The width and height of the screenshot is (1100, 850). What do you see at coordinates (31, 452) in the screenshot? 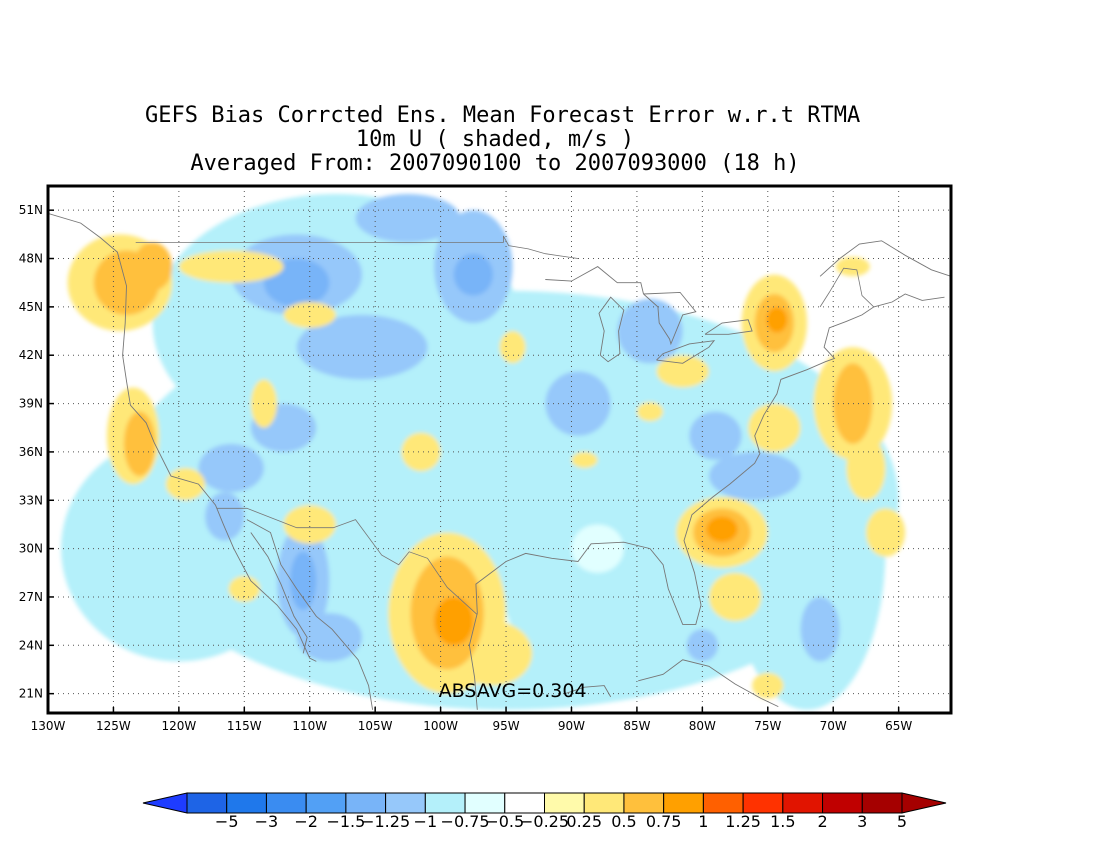
I see `lat-tick-label: 36N` at bounding box center [31, 452].